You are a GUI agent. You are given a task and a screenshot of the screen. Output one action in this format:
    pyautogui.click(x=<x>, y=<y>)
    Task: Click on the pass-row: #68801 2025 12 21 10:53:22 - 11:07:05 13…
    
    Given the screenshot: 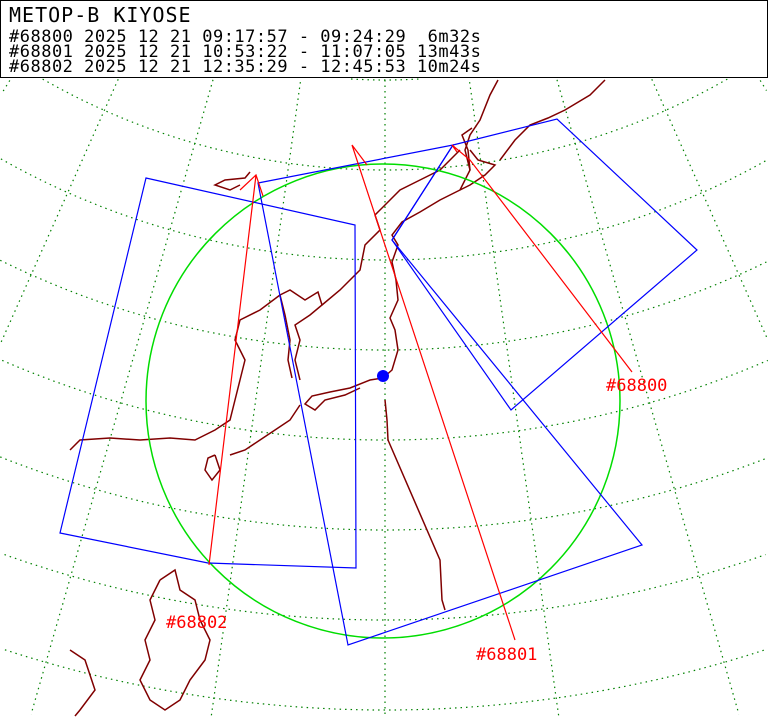 What is the action you would take?
    pyautogui.click(x=245, y=52)
    